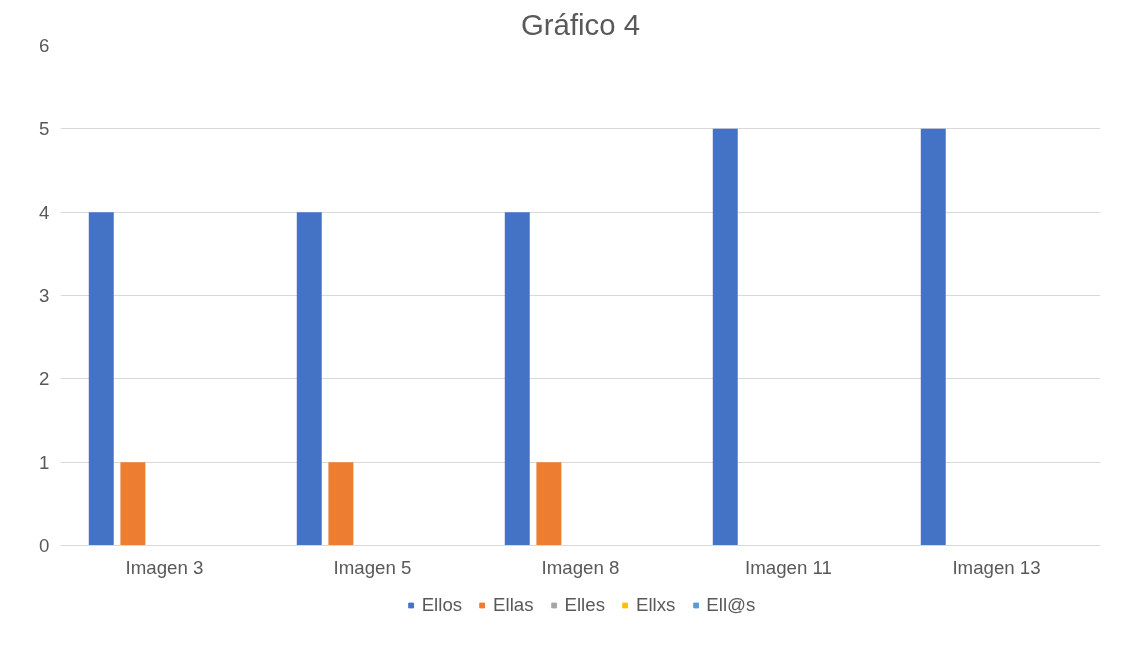 Image resolution: width=1134 pixels, height=666 pixels. Describe the element at coordinates (996, 567) in the screenshot. I see `x-tick-label: Imagen 13` at that location.